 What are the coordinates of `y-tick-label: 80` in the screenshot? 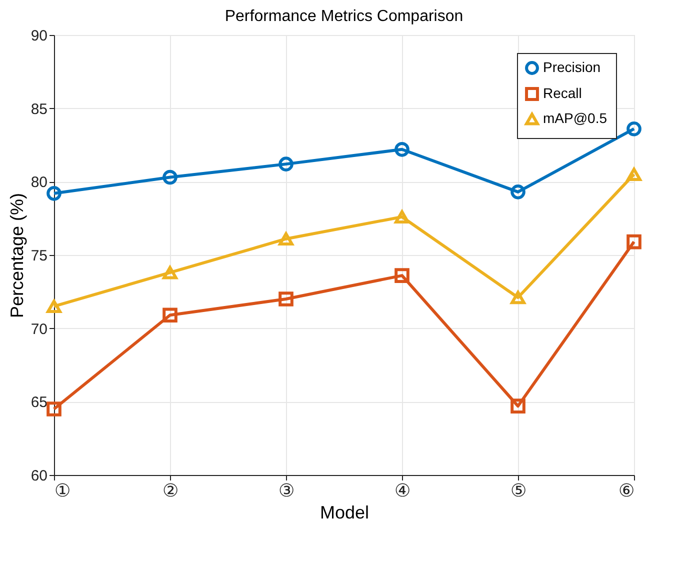 It's located at (39, 183).